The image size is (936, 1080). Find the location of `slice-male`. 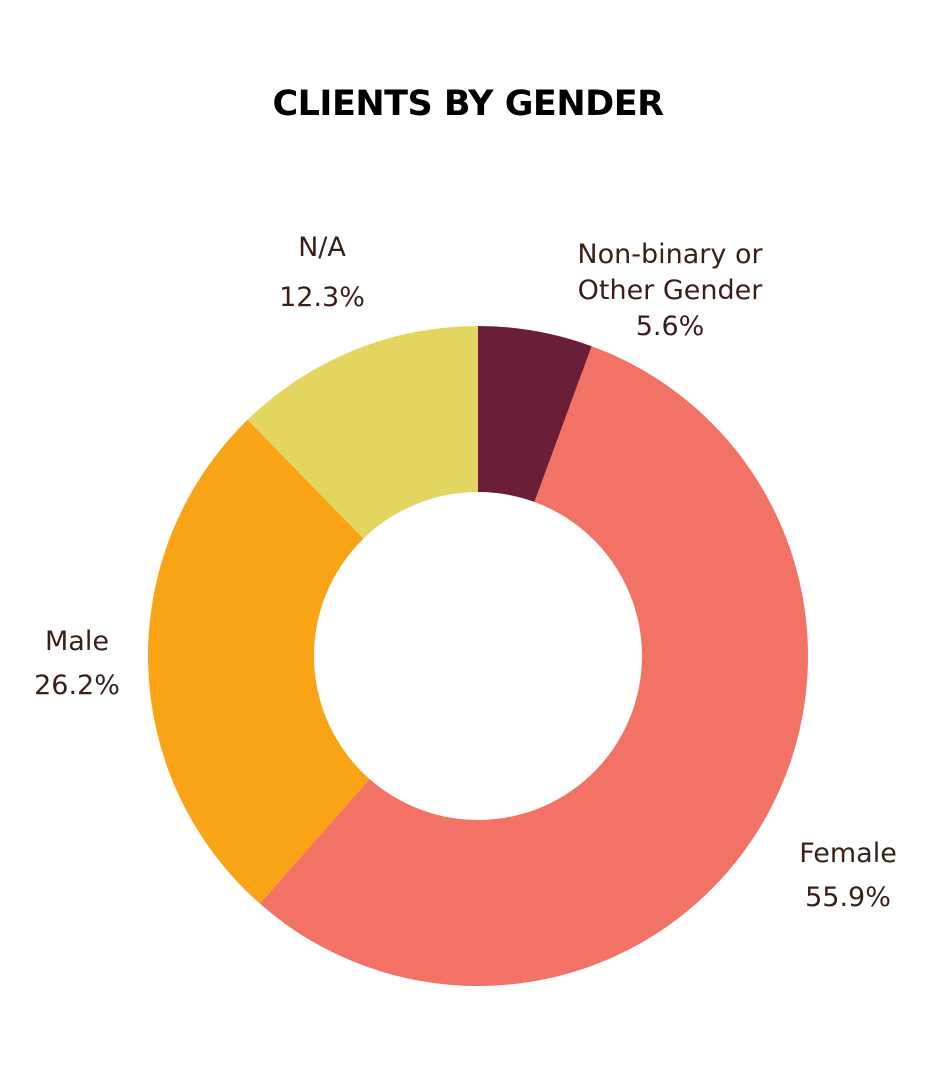

slice-male is located at coordinates (258, 661).